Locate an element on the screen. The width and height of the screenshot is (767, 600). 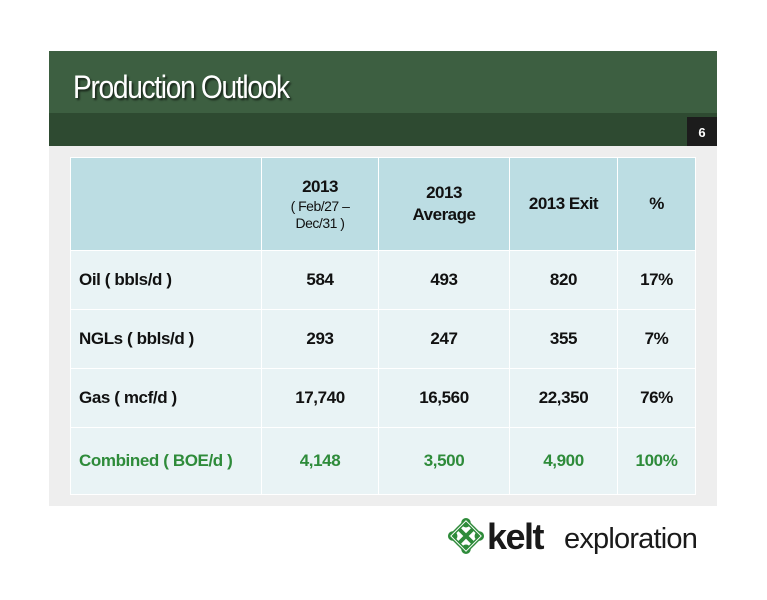
company-logo: kelt exploration is located at coordinates (577, 537).